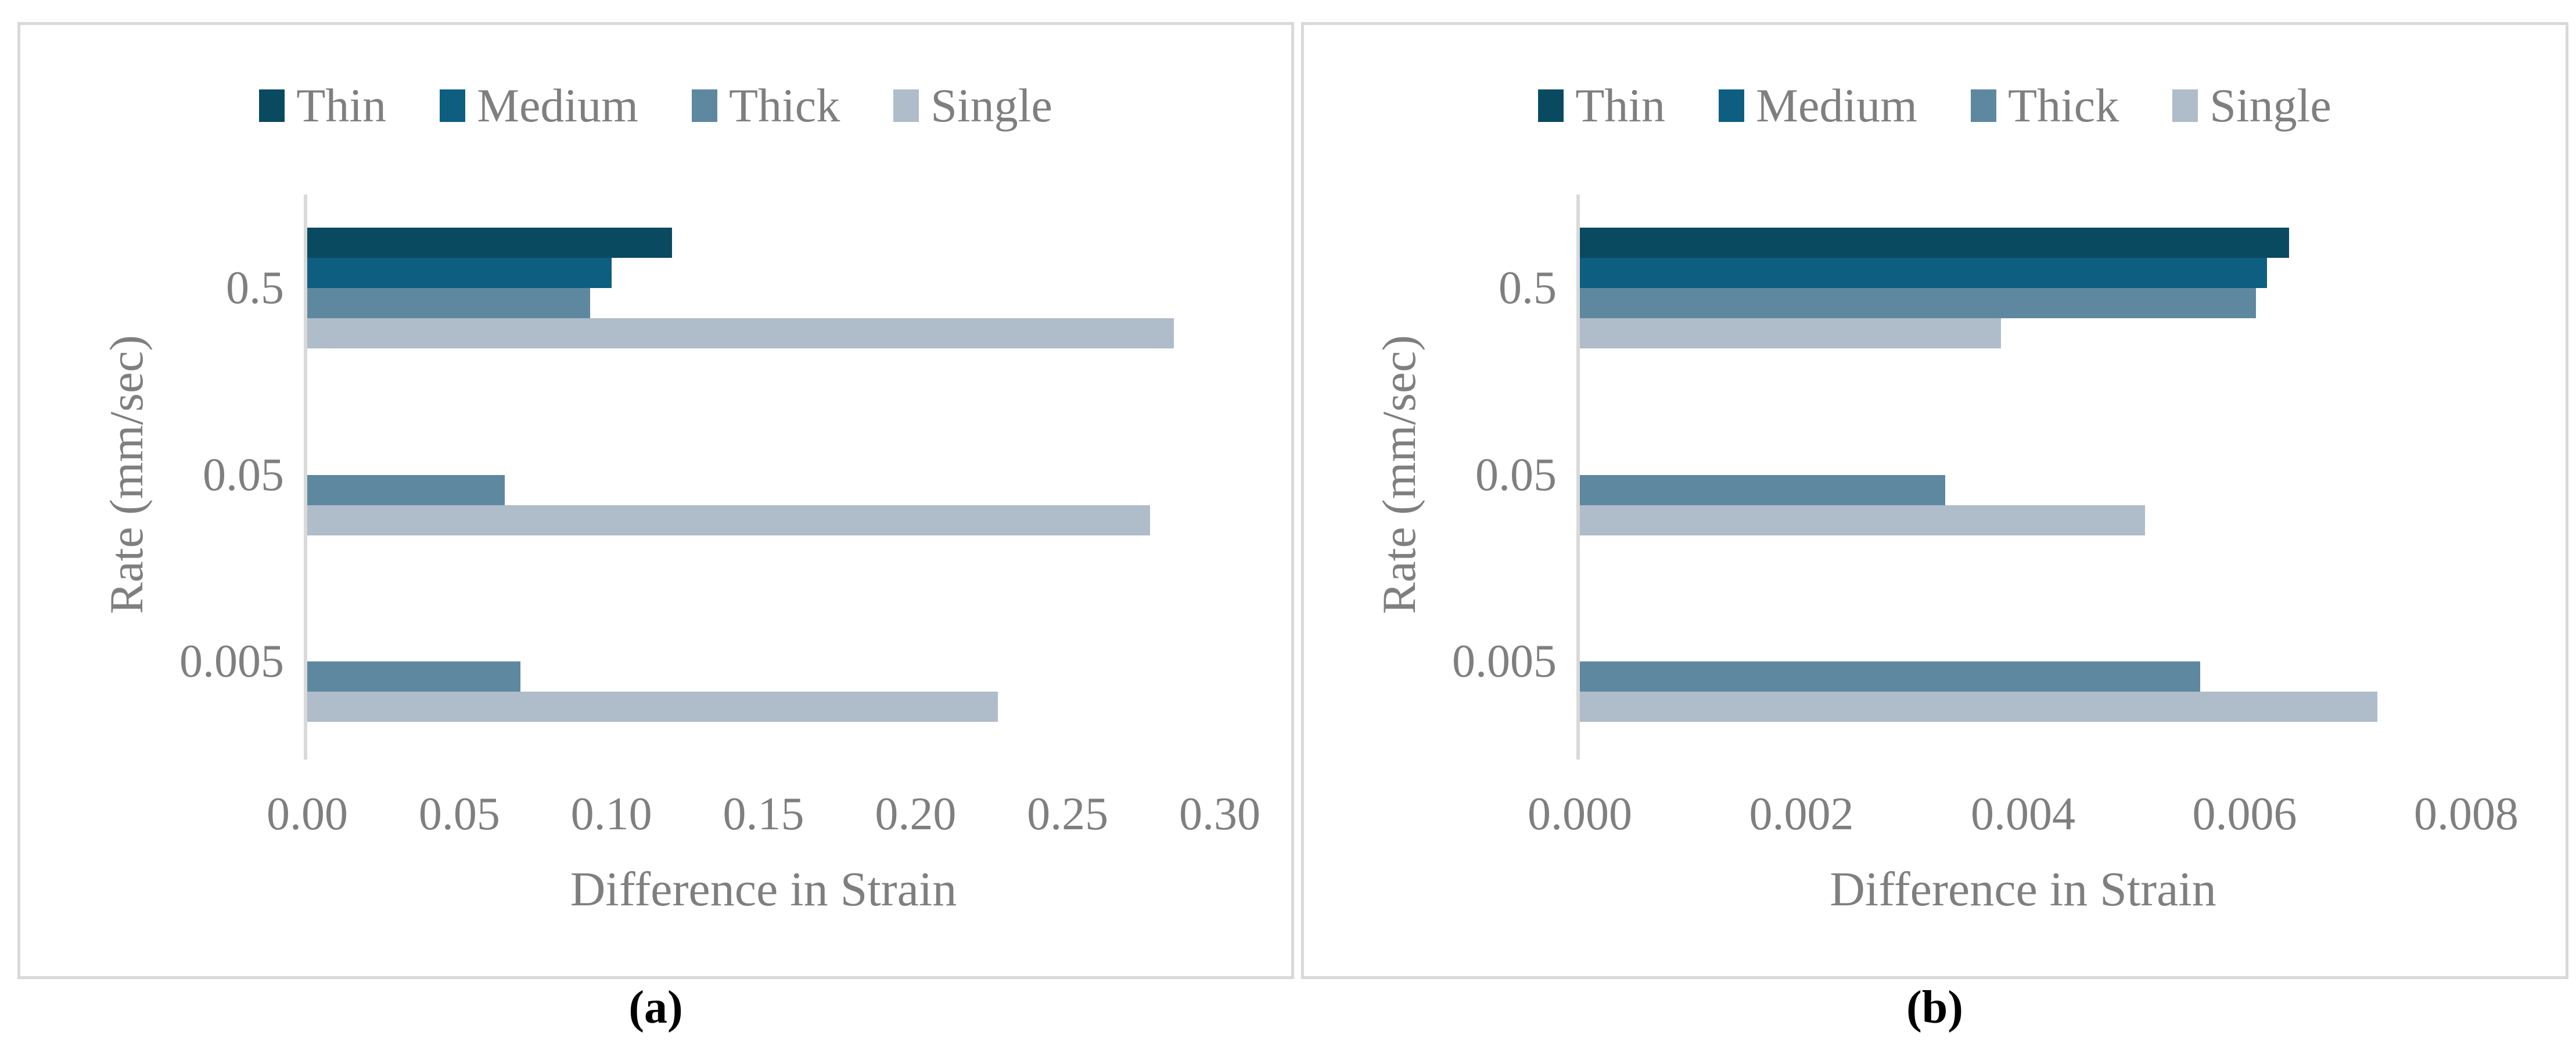 Image resolution: width=2576 pixels, height=1054 pixels. I want to click on x-tick-label: 0.15, so click(763, 814).